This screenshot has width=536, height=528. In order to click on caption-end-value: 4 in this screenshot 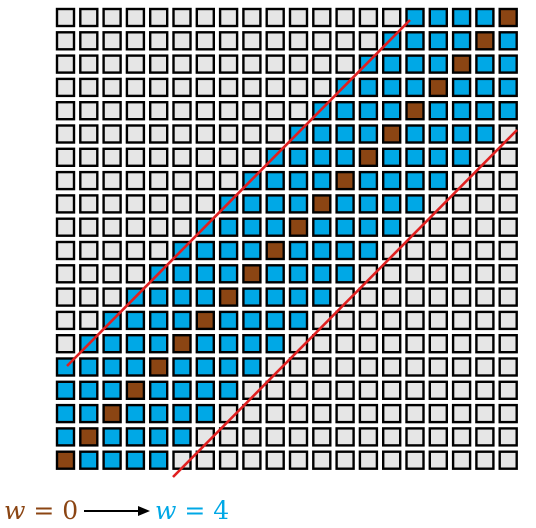, I will do `click(221, 510)`.